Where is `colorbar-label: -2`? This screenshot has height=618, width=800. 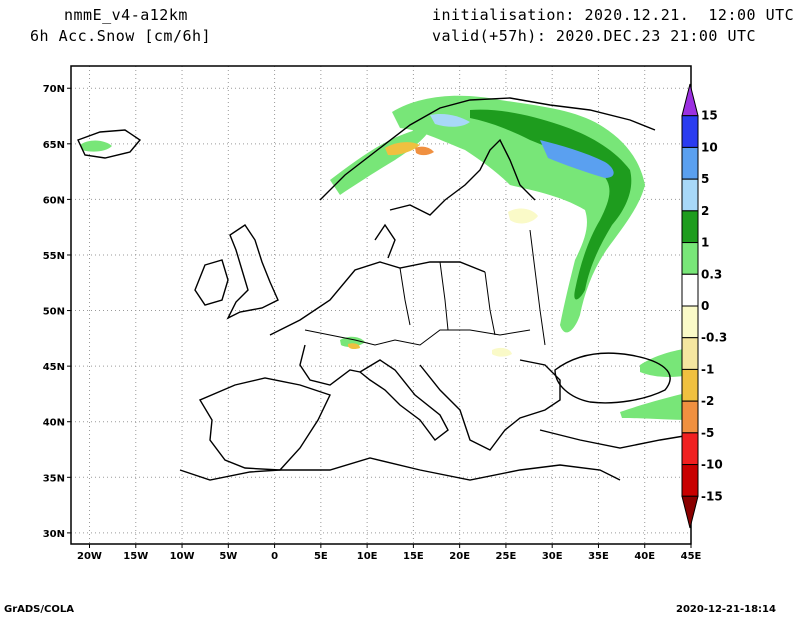
colorbar-label: -2 is located at coordinates (707, 401).